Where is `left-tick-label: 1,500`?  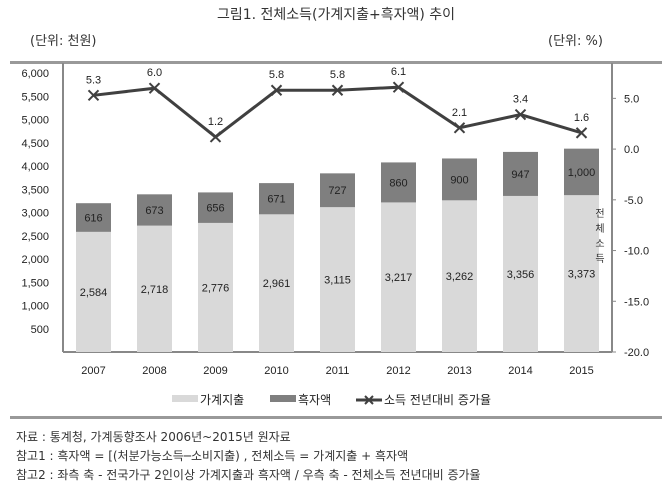
left-tick-label: 1,500 is located at coordinates (35, 283).